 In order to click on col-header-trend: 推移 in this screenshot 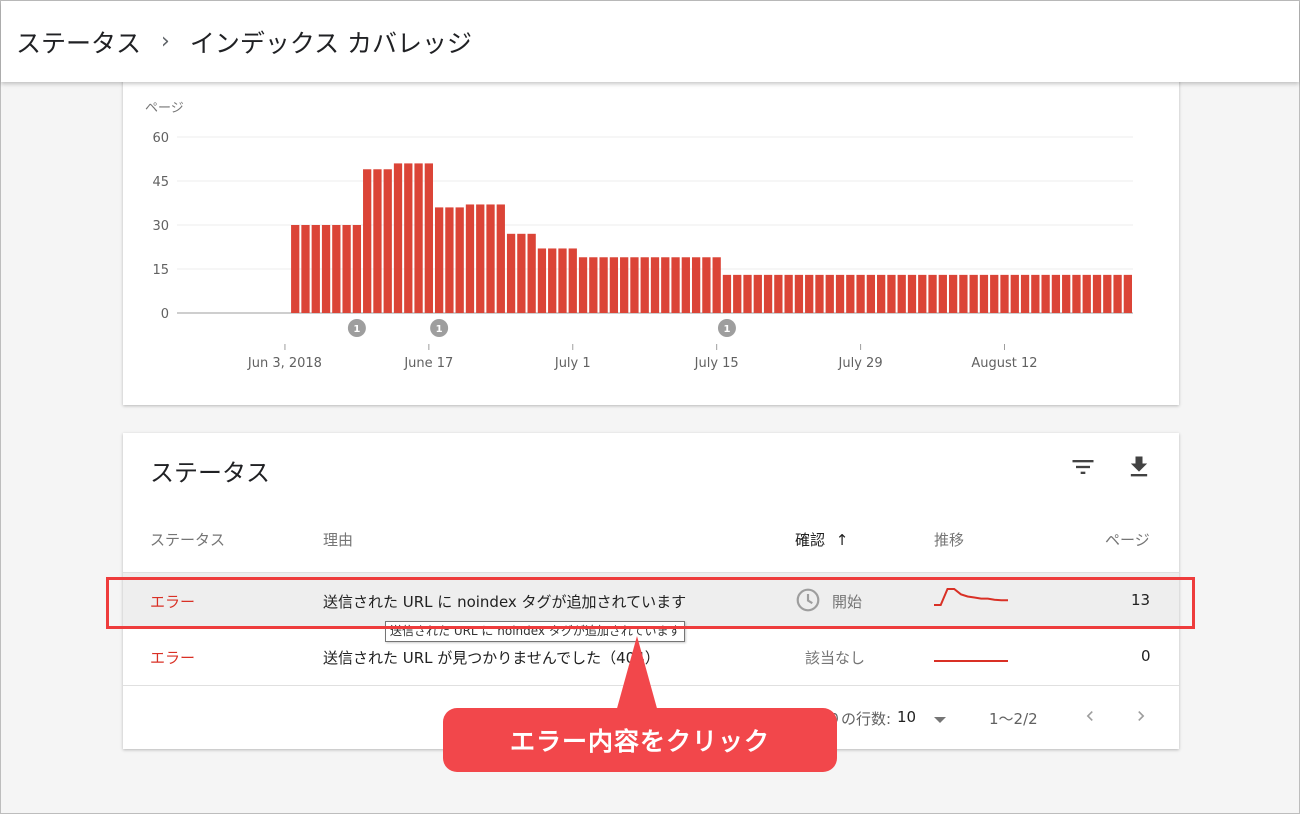, I will do `click(949, 540)`.